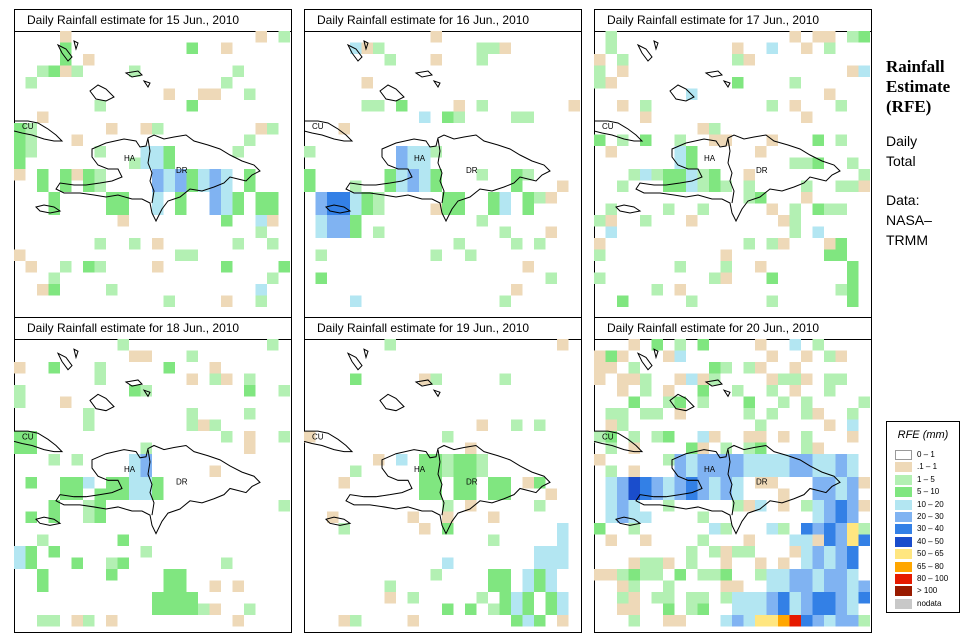 The height and width of the screenshot is (635, 971). I want to click on legend-label: 10 – 20, so click(930, 504).